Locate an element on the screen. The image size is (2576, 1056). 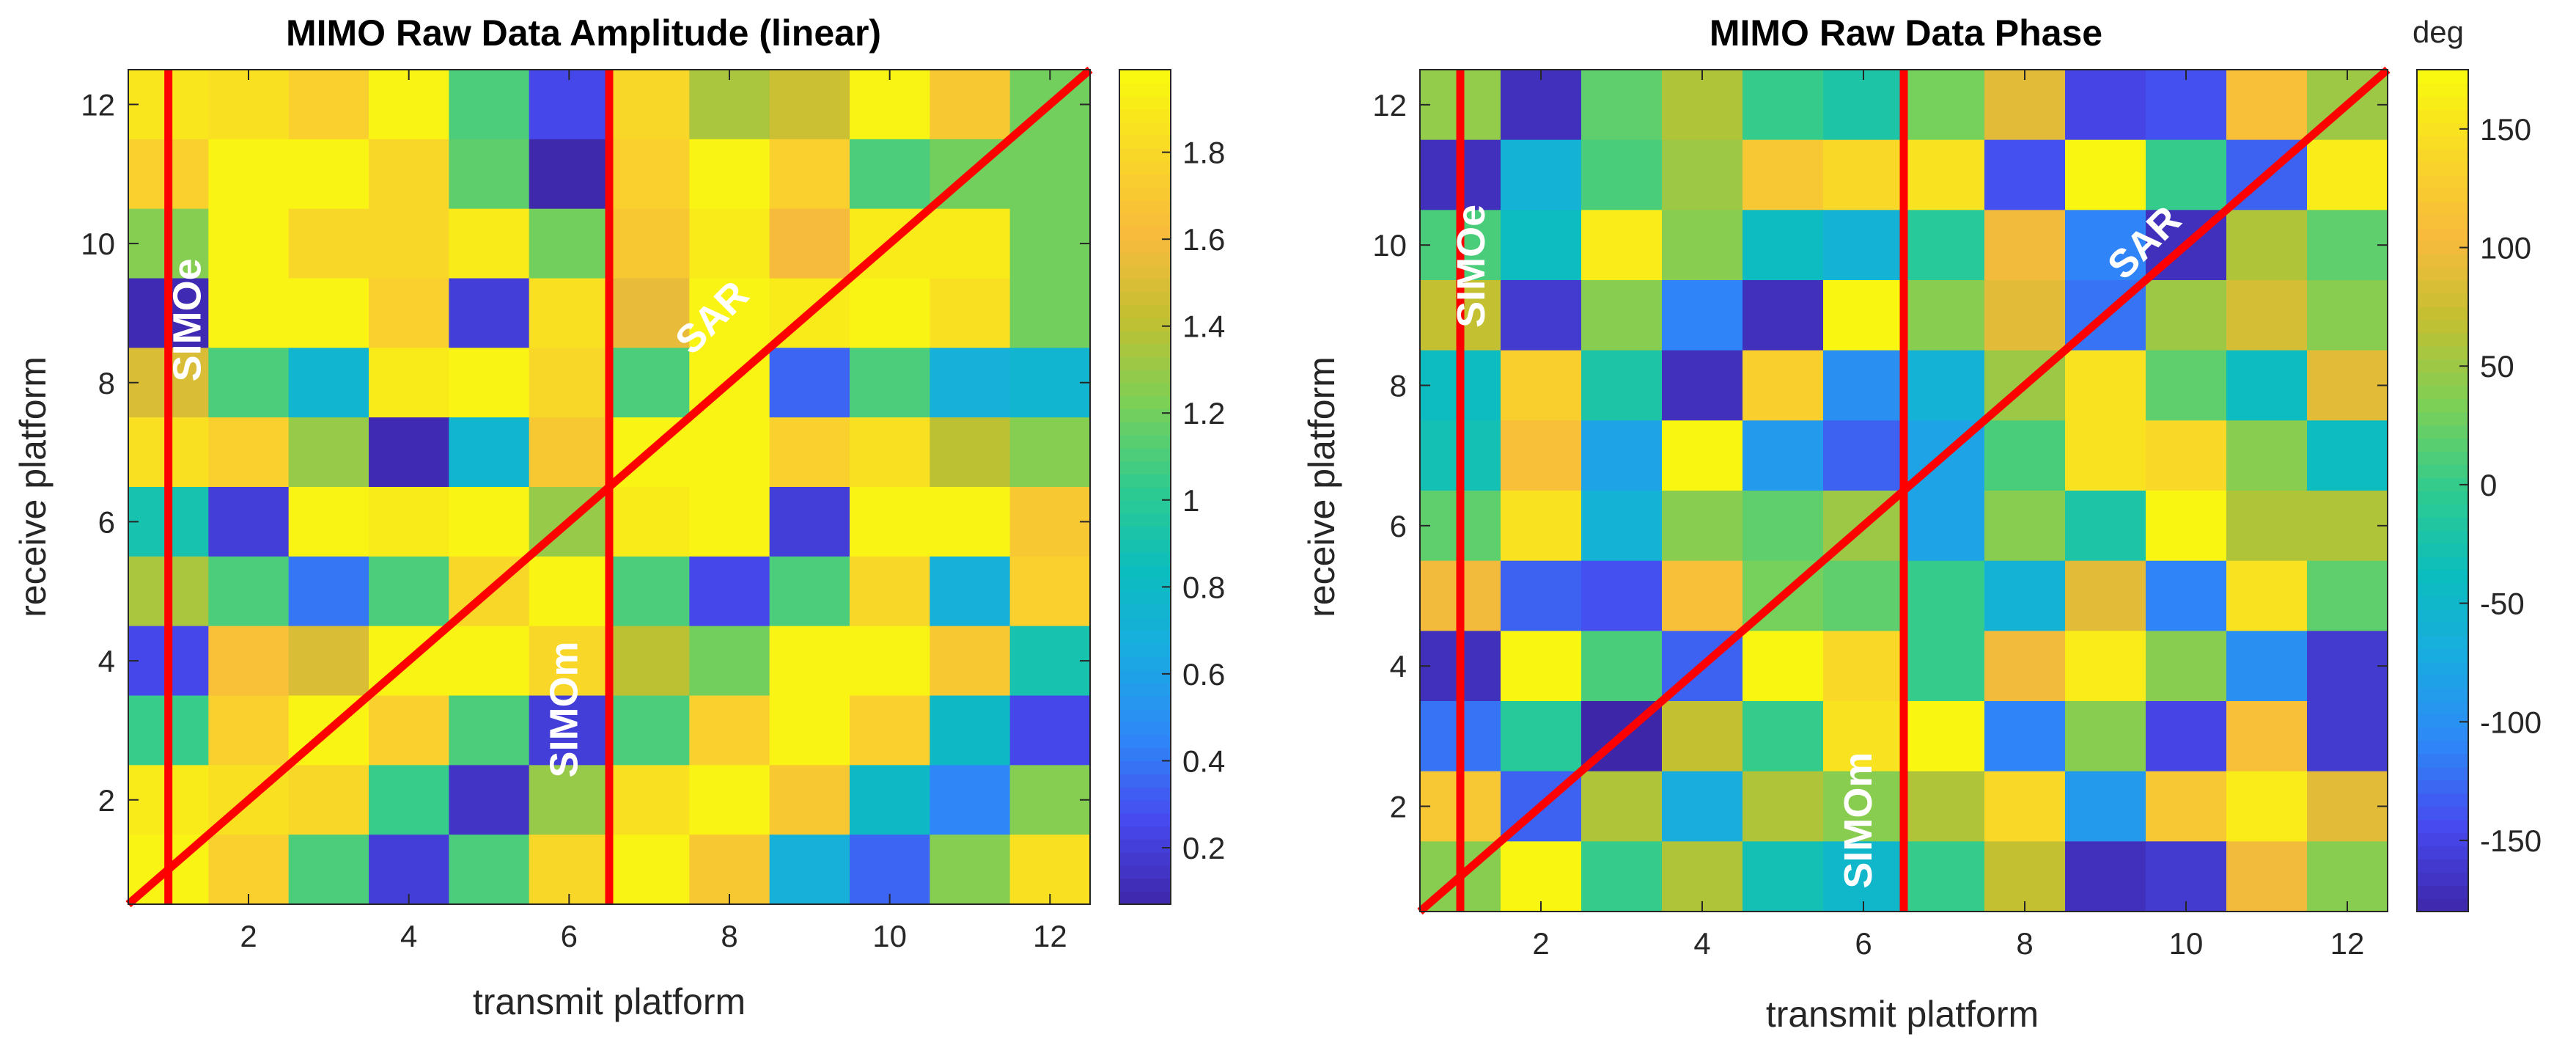
y-tick-label: 12 is located at coordinates (98, 104).